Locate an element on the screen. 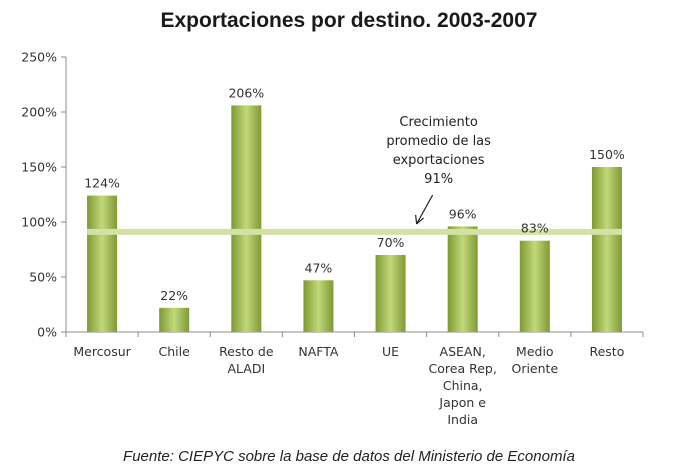 Image resolution: width=698 pixels, height=476 pixels. reference-annotation: Crecimiento is located at coordinates (438, 122).